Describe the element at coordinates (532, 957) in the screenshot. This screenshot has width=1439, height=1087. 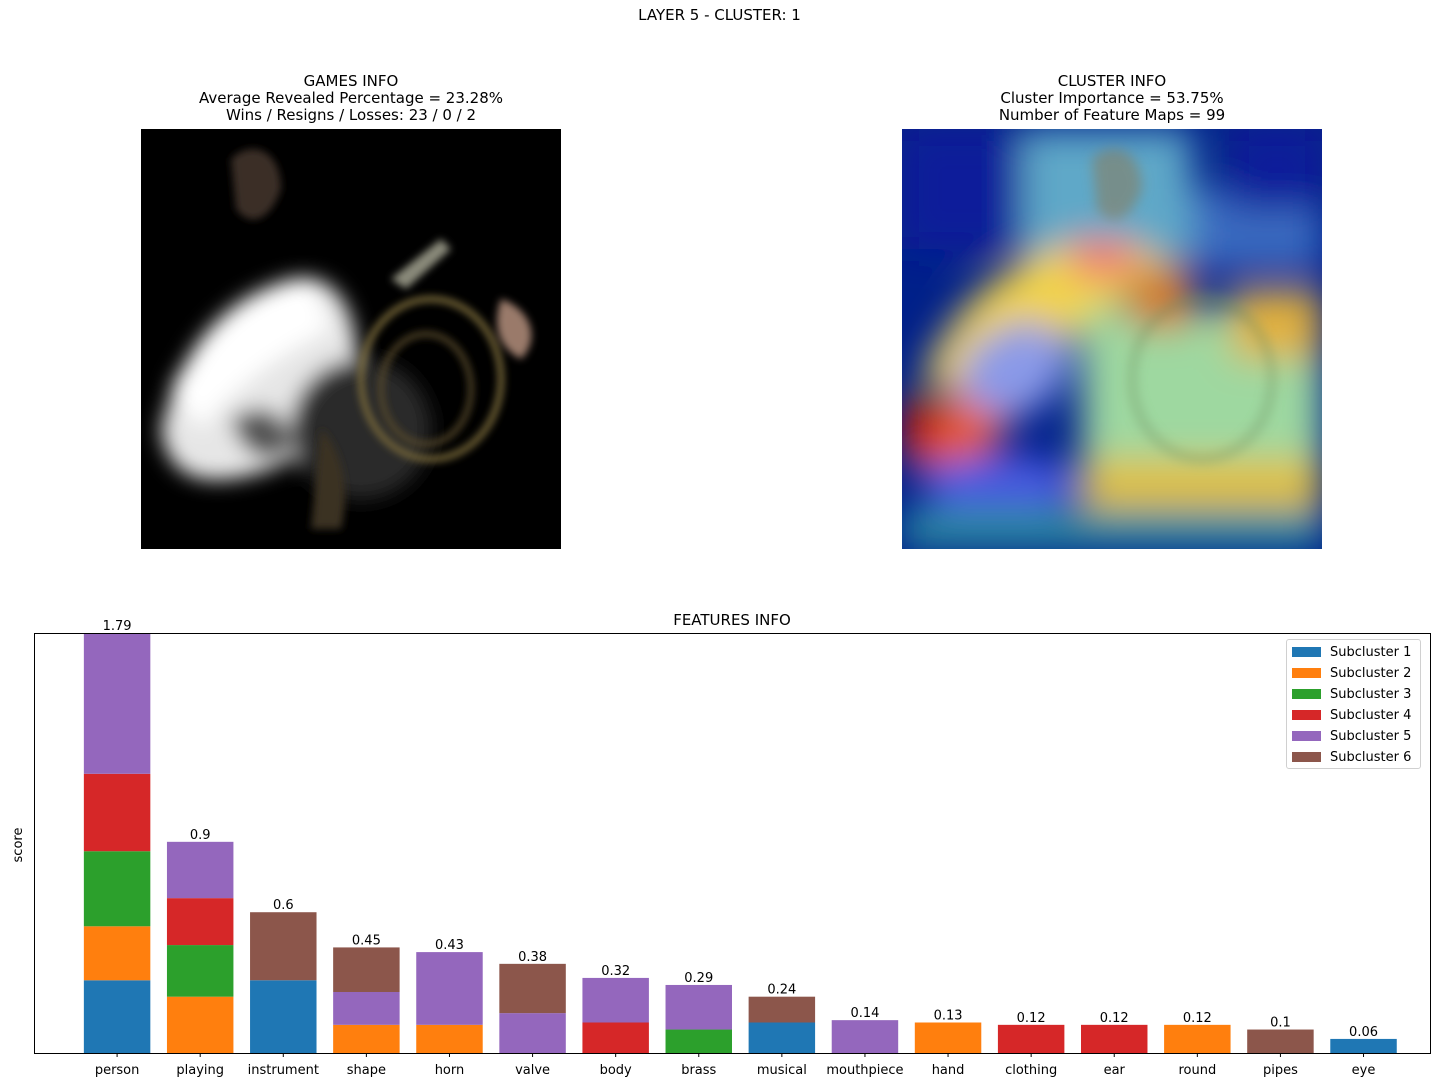
I see `bar-value-label-valve: 0.38` at that location.